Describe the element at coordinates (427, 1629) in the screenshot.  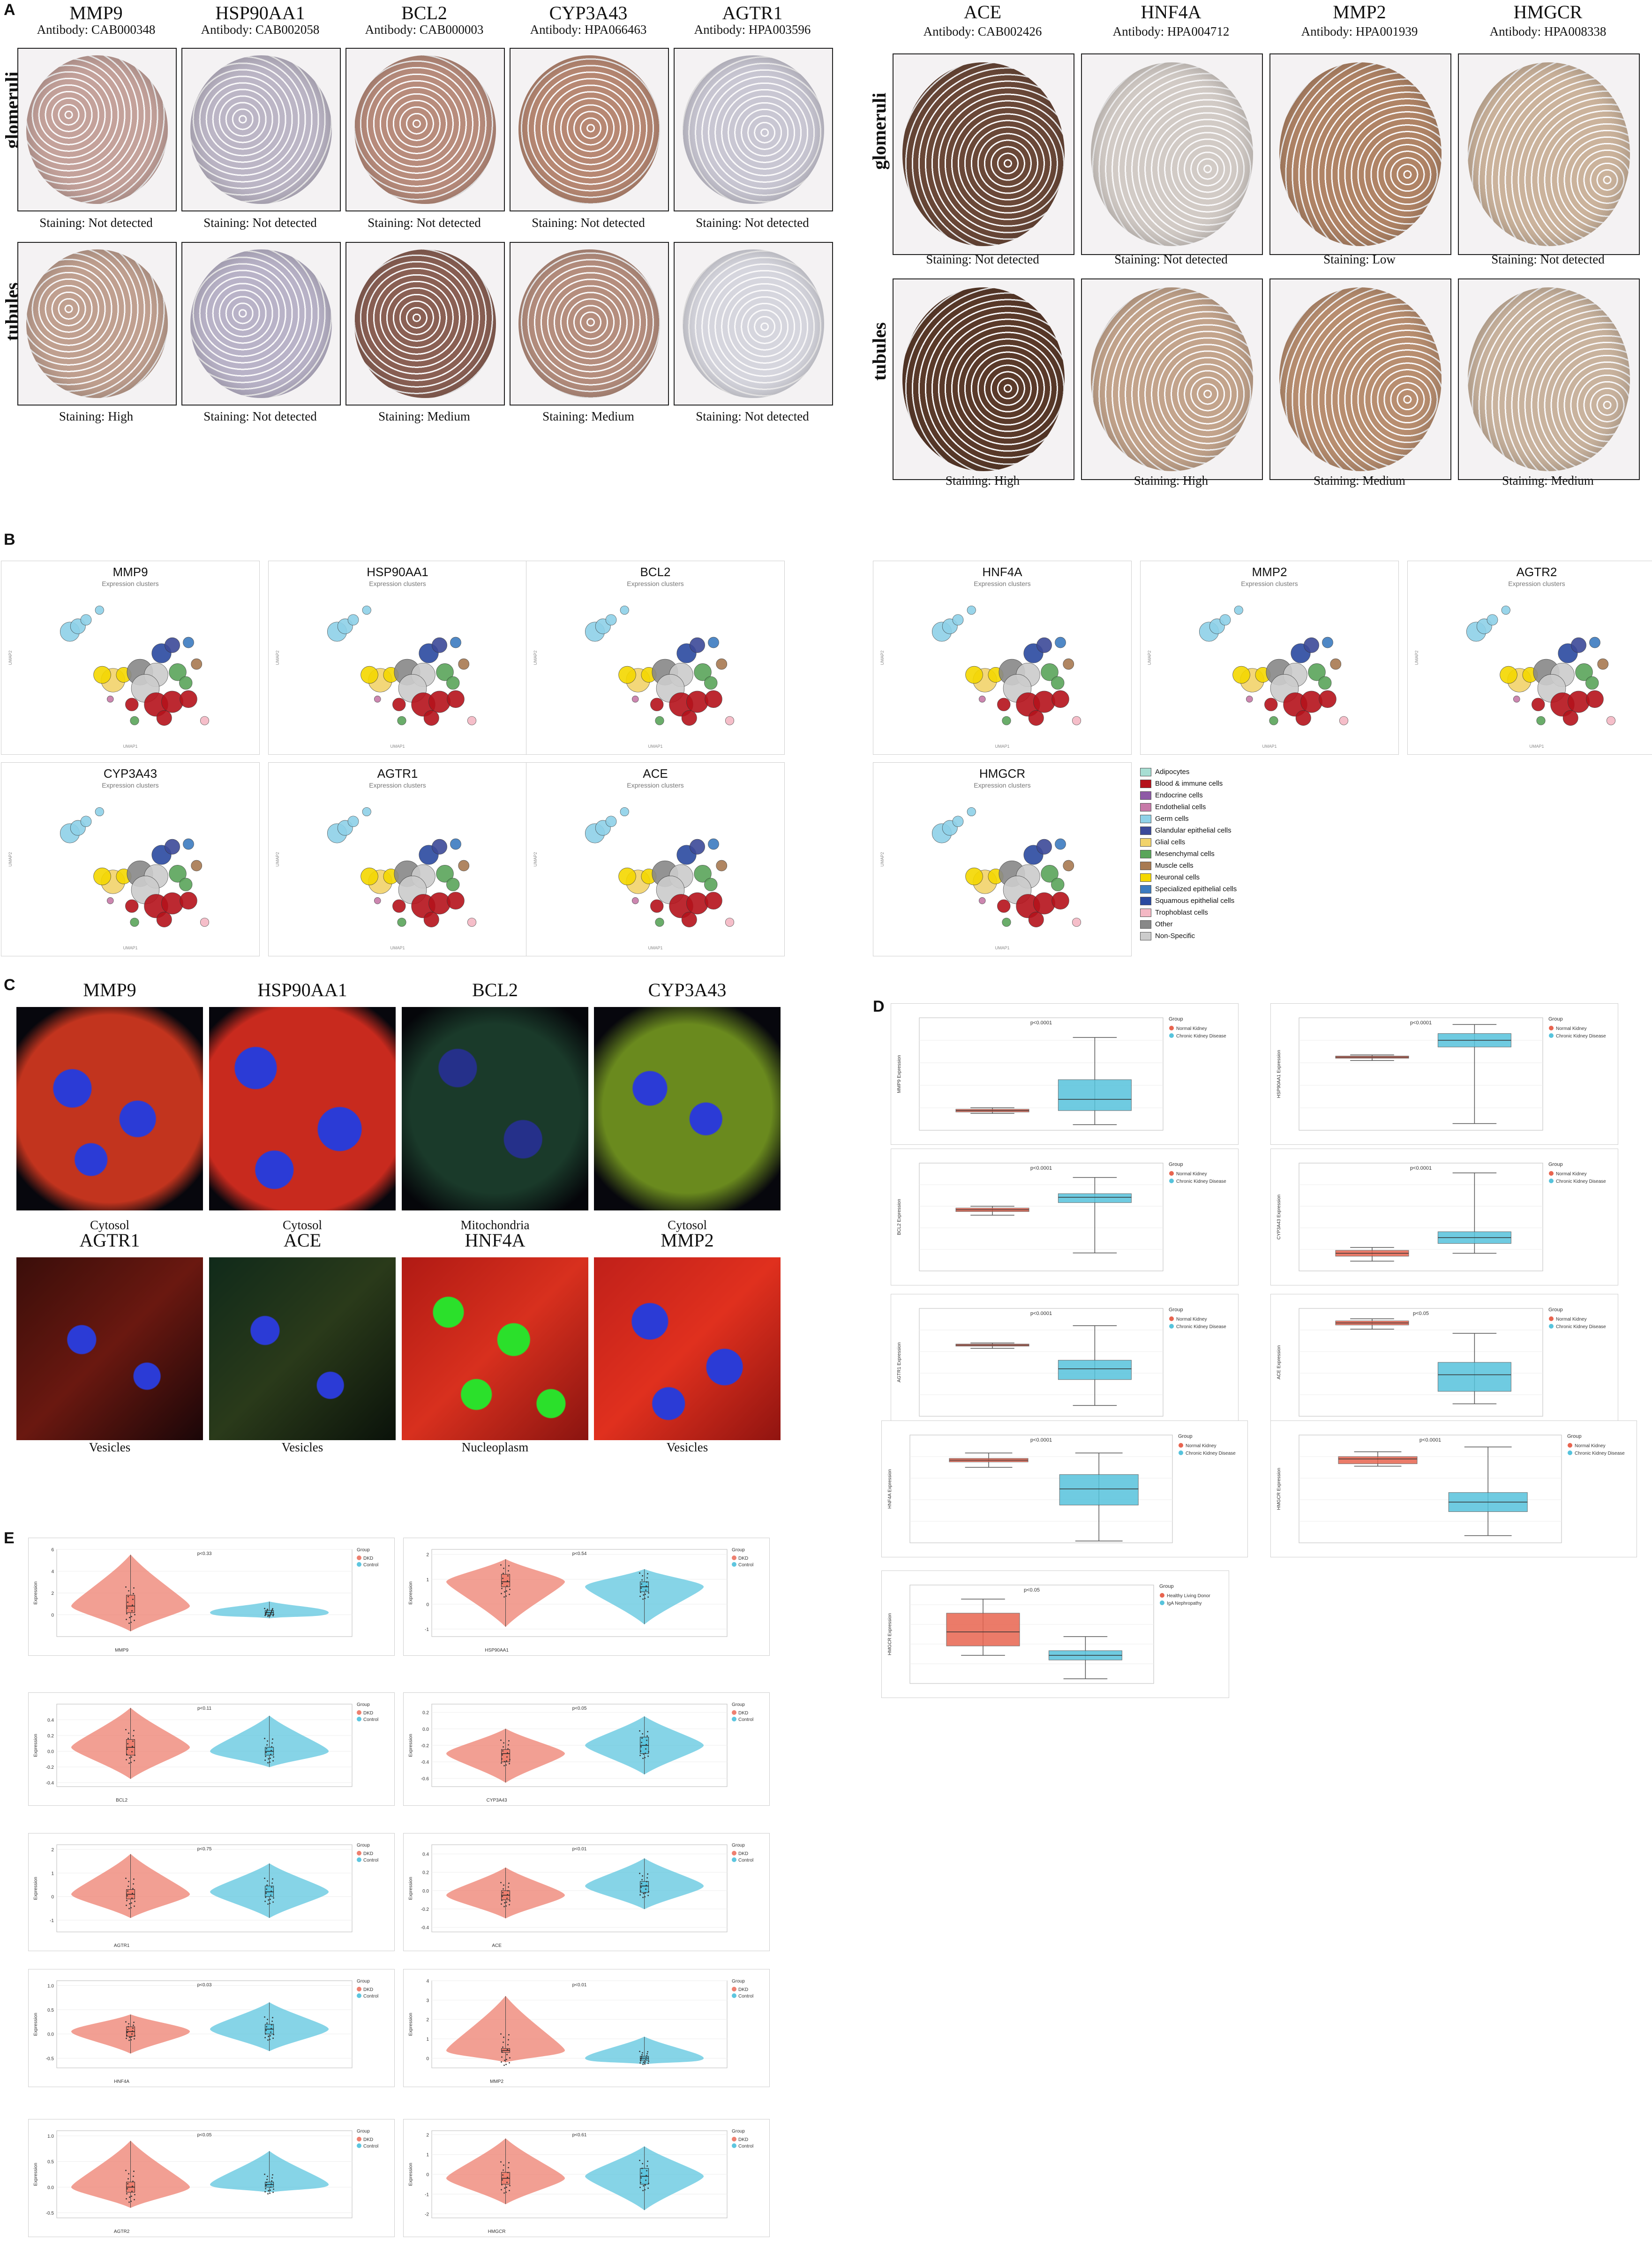
I see `y-tick-label: -1` at that location.